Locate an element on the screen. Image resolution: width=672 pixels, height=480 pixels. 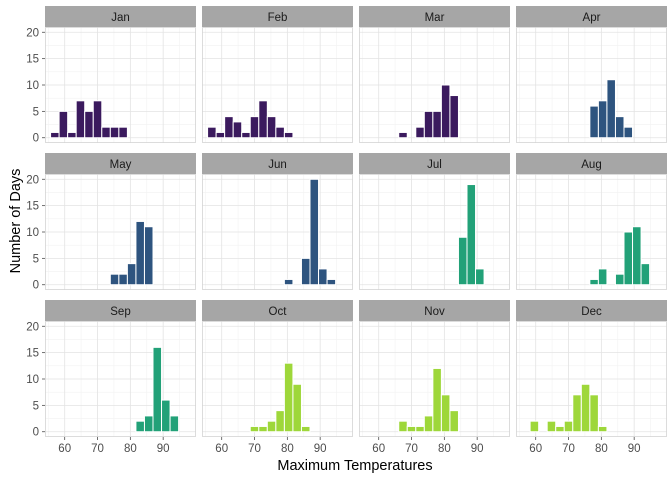
facet-strip-label: Sep is located at coordinates (120, 312).